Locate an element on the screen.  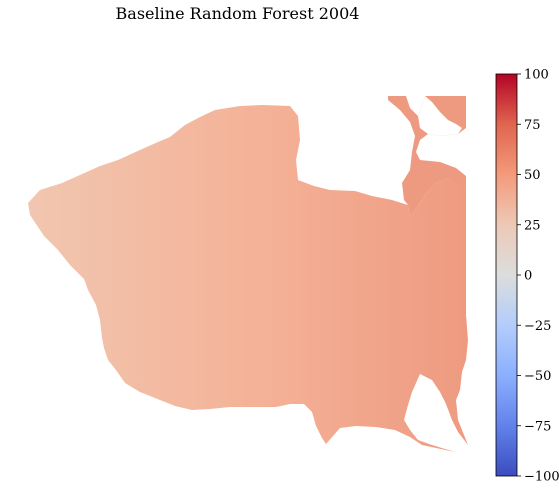
colorbar-tick-label: 25 is located at coordinates (532, 225).